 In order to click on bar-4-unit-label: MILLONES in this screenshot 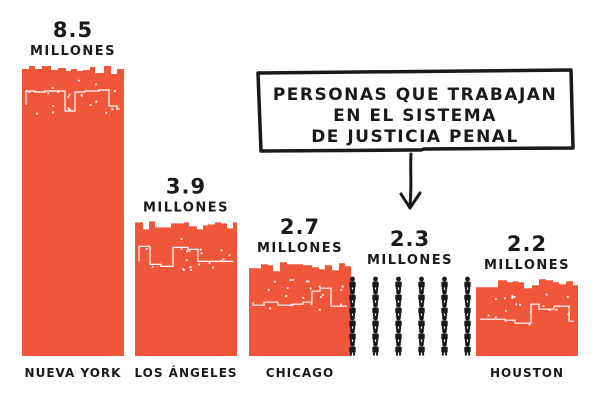, I will do `click(527, 265)`.